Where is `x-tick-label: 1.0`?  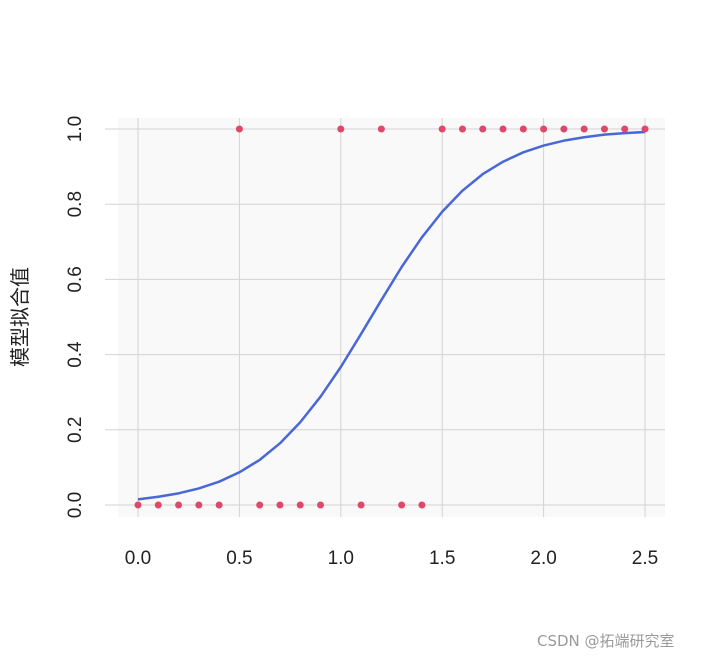 x-tick-label: 1.0 is located at coordinates (341, 558).